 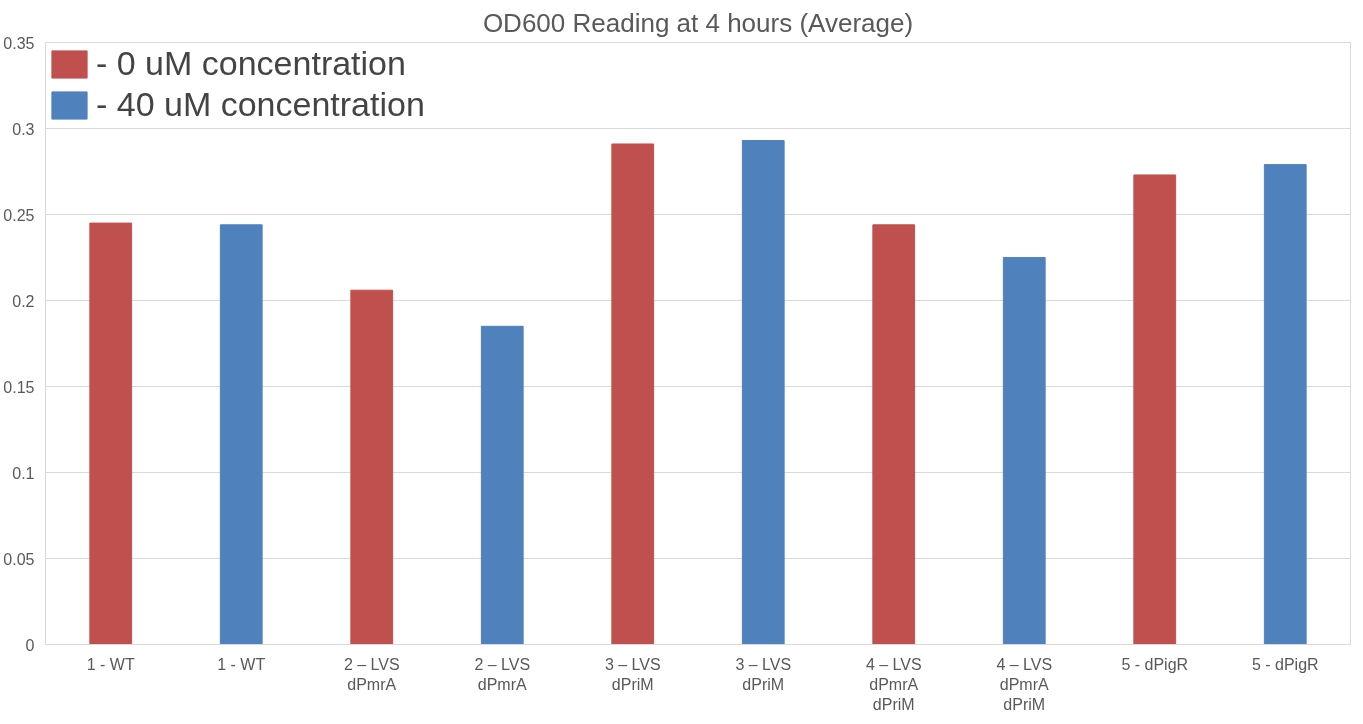 I want to click on legend-label: - 40 uM concentration, so click(x=260, y=104).